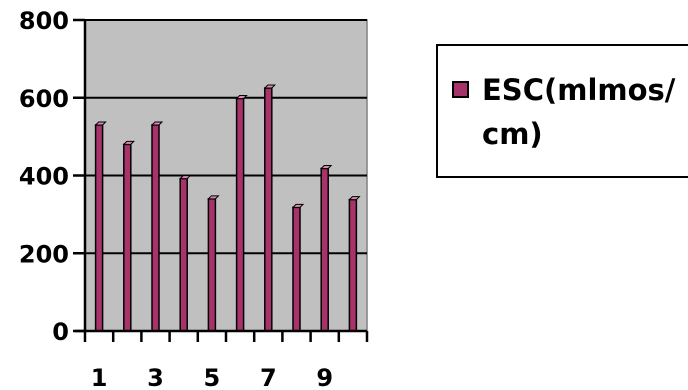  I want to click on y-tick-label: 600, so click(44, 99).